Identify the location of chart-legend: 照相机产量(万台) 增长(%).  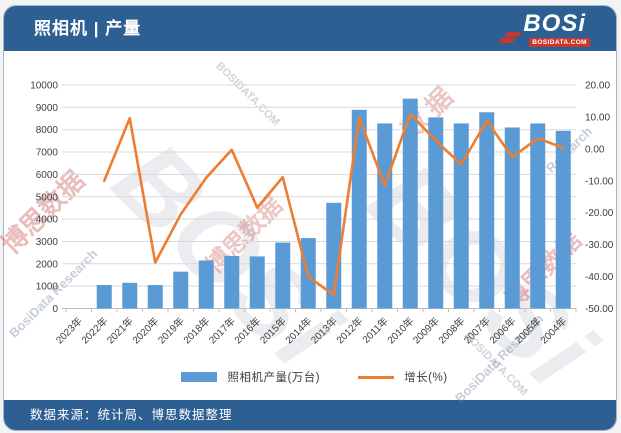
(310, 377).